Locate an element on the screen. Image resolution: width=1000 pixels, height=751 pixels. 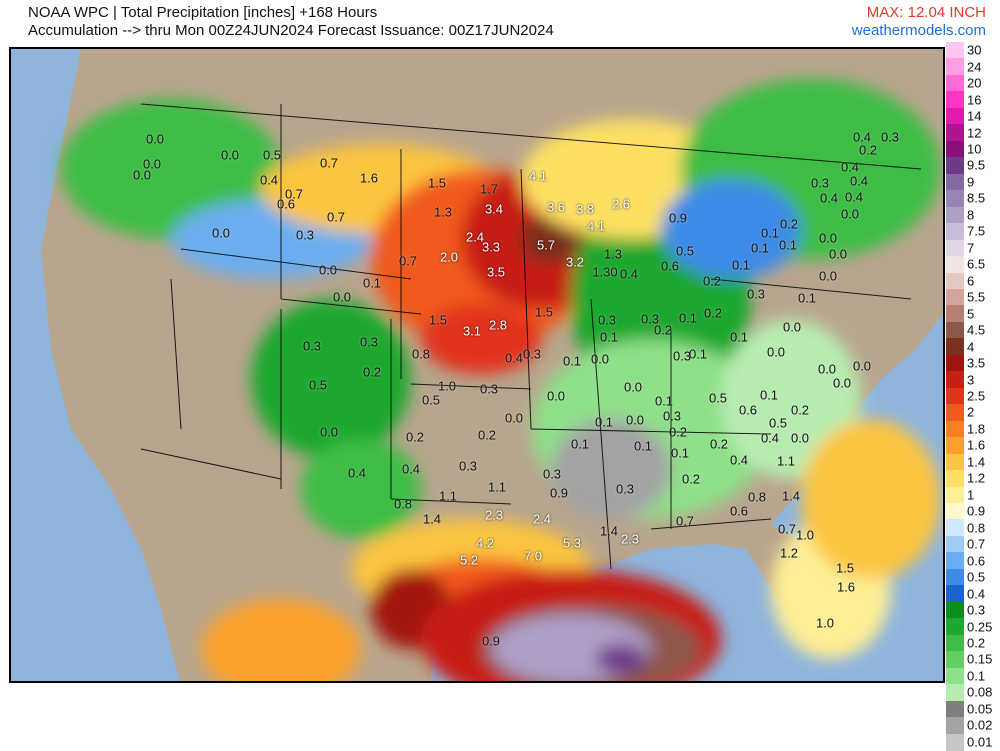
legend-label: 12 is located at coordinates (974, 133).